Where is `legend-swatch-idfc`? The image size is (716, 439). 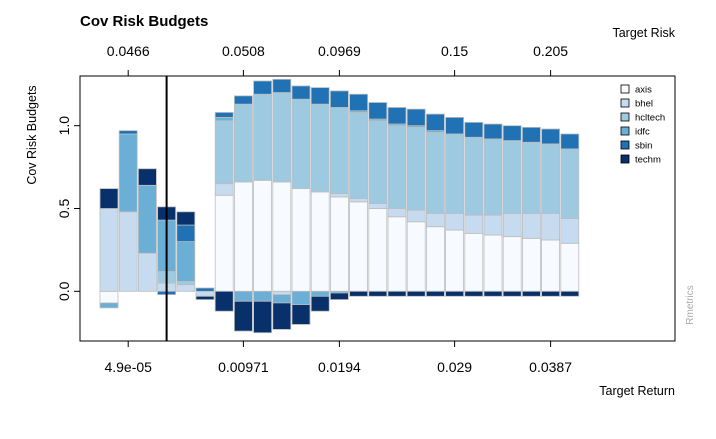 legend-swatch-idfc is located at coordinates (625, 131).